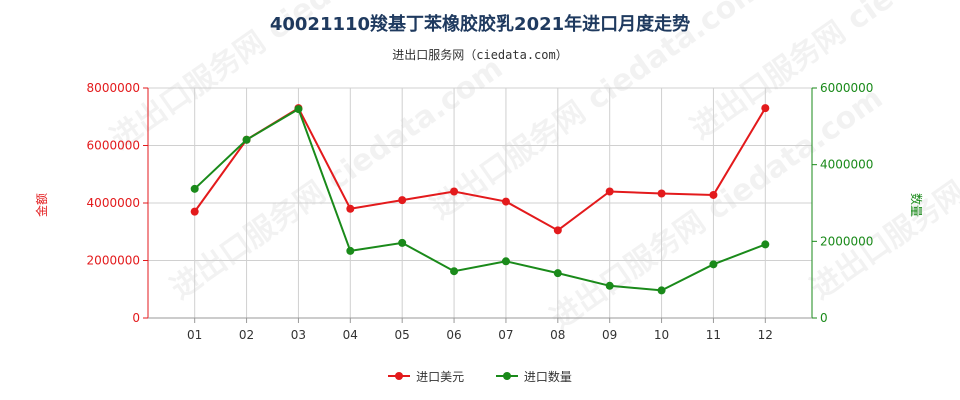 This screenshot has height=400, width=960. Describe the element at coordinates (113, 146) in the screenshot. I see `y-left-tick-label: 6000000` at that location.